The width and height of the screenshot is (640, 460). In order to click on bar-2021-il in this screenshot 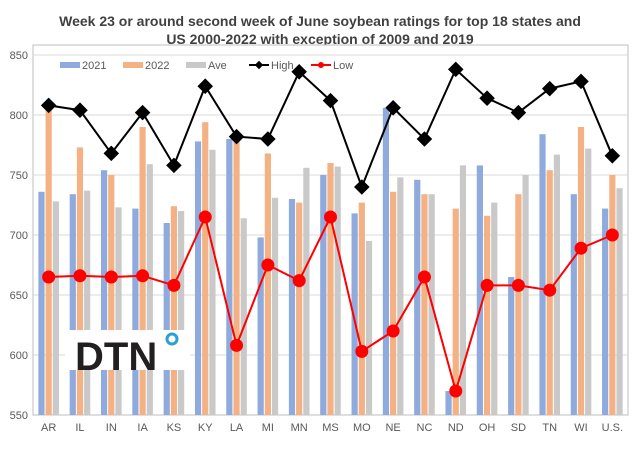, I will do `click(72, 304)`.